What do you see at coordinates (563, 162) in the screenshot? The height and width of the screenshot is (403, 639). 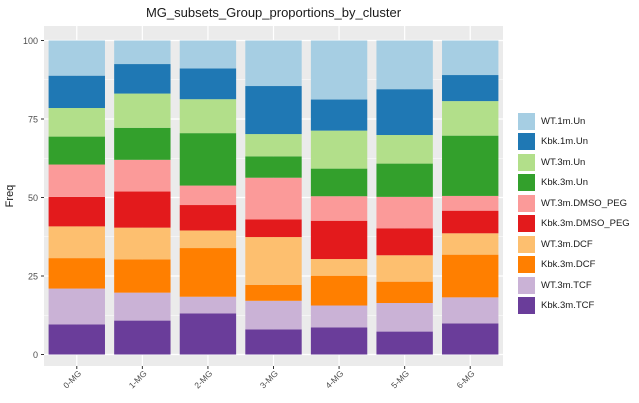 I see `legend-label: WT.3m.Un` at bounding box center [563, 162].